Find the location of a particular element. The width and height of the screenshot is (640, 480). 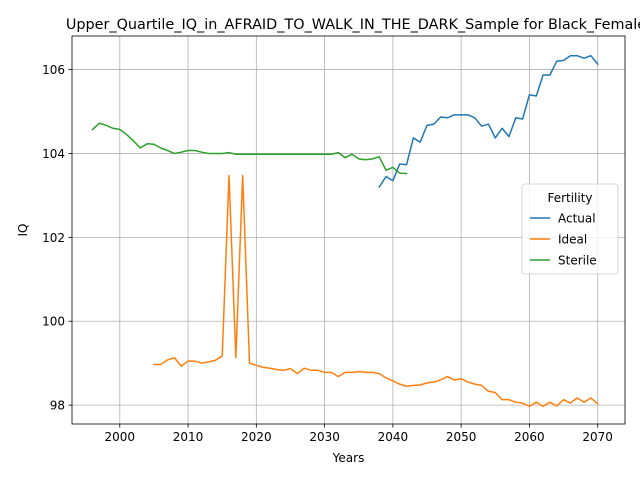

x-tick-label: 2050 is located at coordinates (461, 437).